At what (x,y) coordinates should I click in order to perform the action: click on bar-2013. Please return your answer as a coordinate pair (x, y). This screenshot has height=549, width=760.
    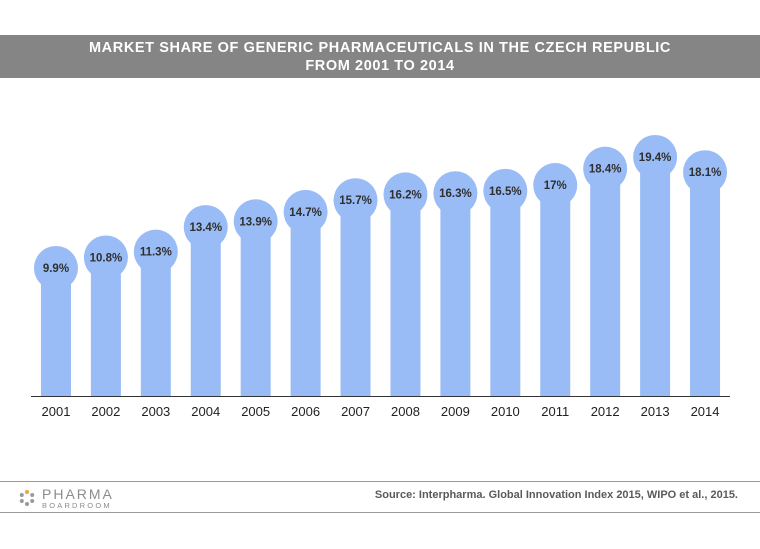
    Looking at the image, I should click on (655, 276).